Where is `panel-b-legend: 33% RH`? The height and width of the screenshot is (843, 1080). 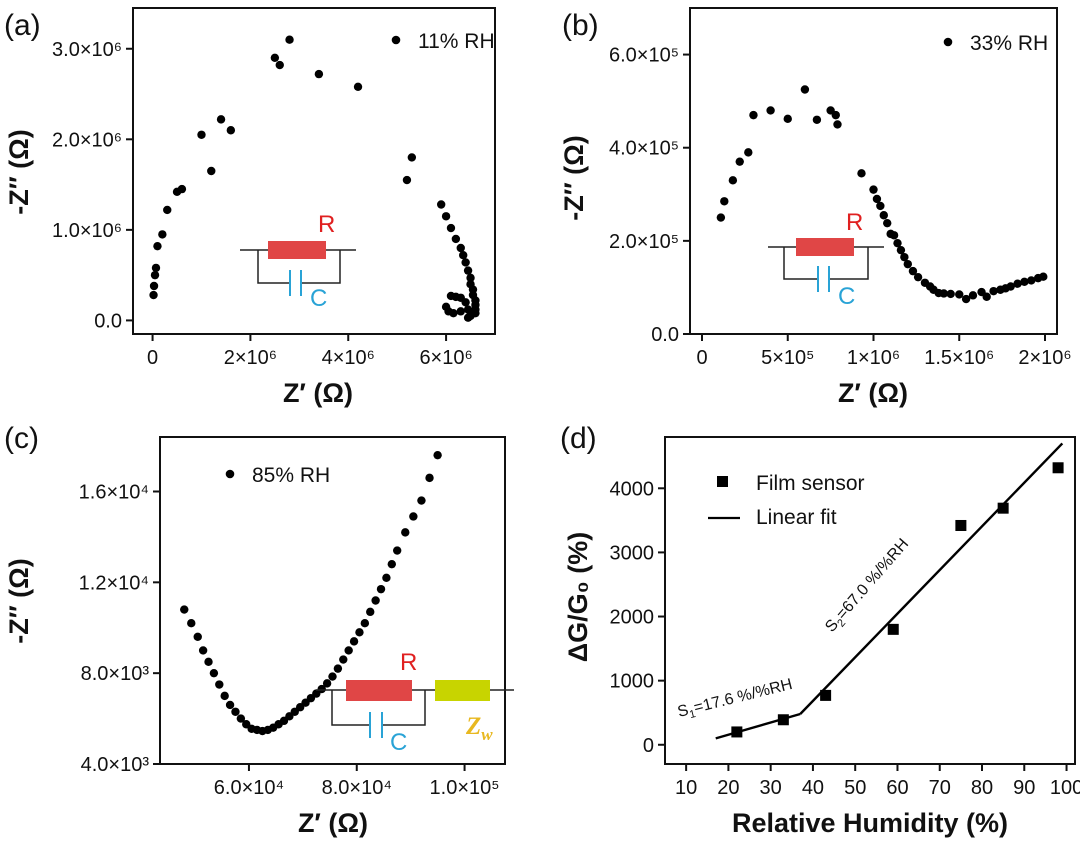
panel-b-legend: 33% RH is located at coordinates (1009, 43).